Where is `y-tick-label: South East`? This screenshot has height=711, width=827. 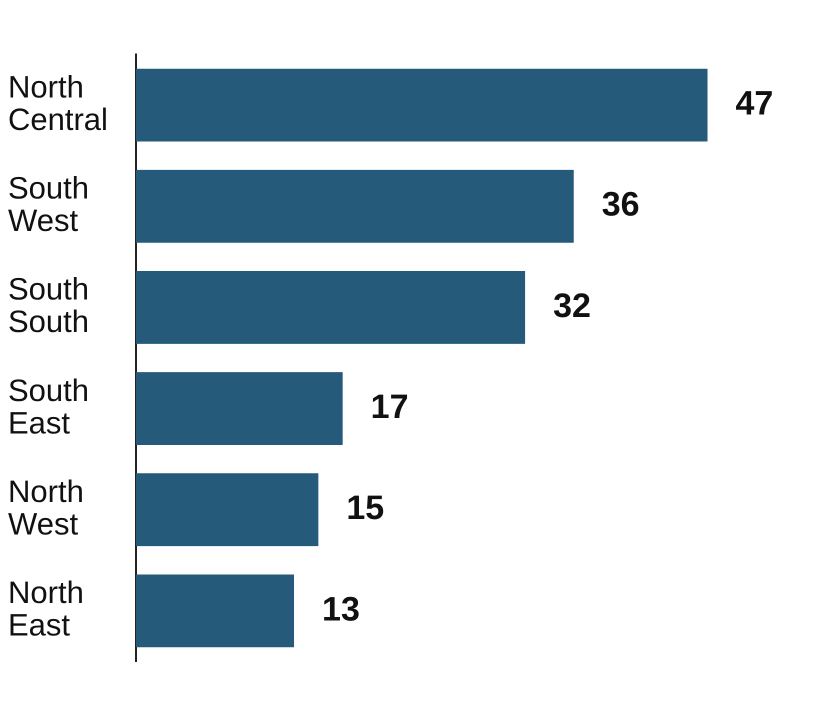 y-tick-label: South East is located at coordinates (49, 406).